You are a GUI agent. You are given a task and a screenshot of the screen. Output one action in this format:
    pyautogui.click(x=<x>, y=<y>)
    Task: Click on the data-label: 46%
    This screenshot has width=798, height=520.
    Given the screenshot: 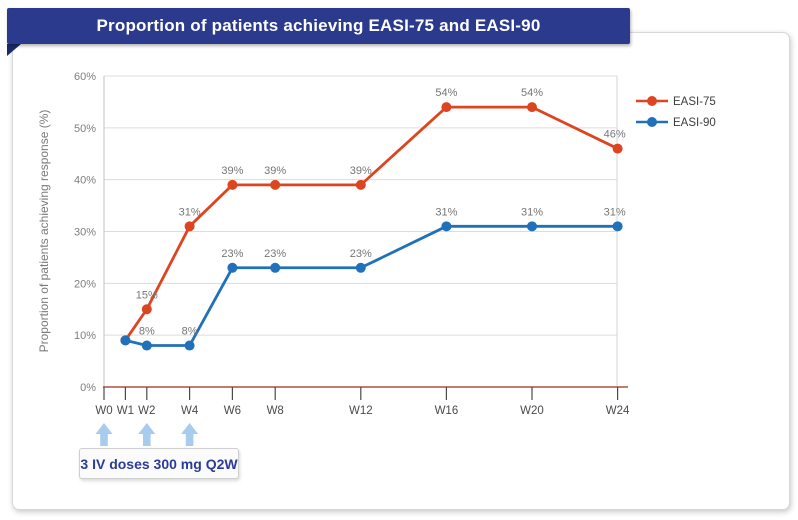 What is the action you would take?
    pyautogui.click(x=615, y=135)
    